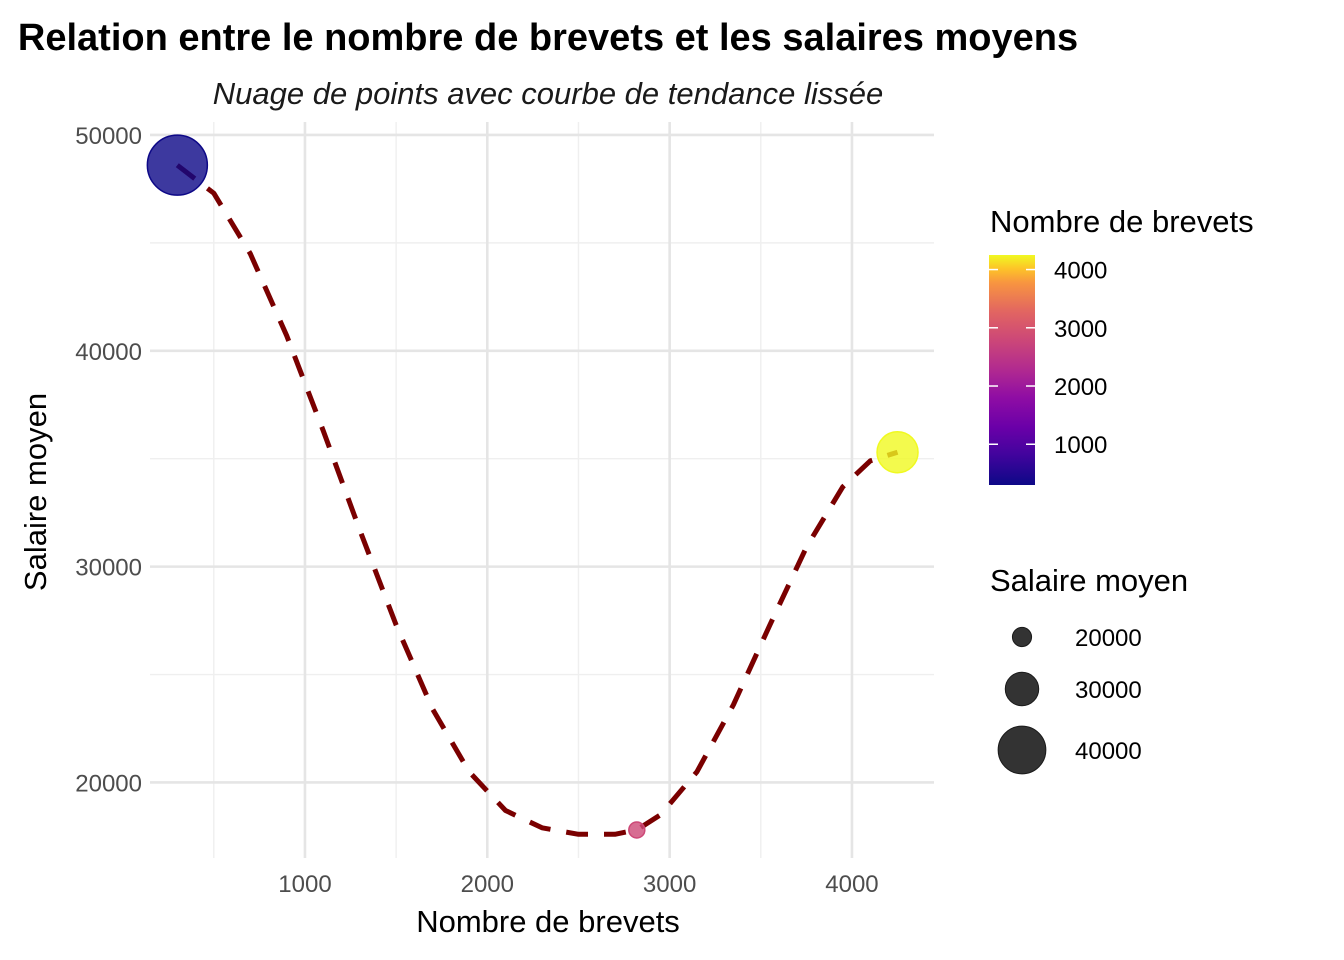 This screenshot has width=1344, height=960. I want to click on size-legend: Salaire moyen 20000 30000 40000, so click(1089, 669).